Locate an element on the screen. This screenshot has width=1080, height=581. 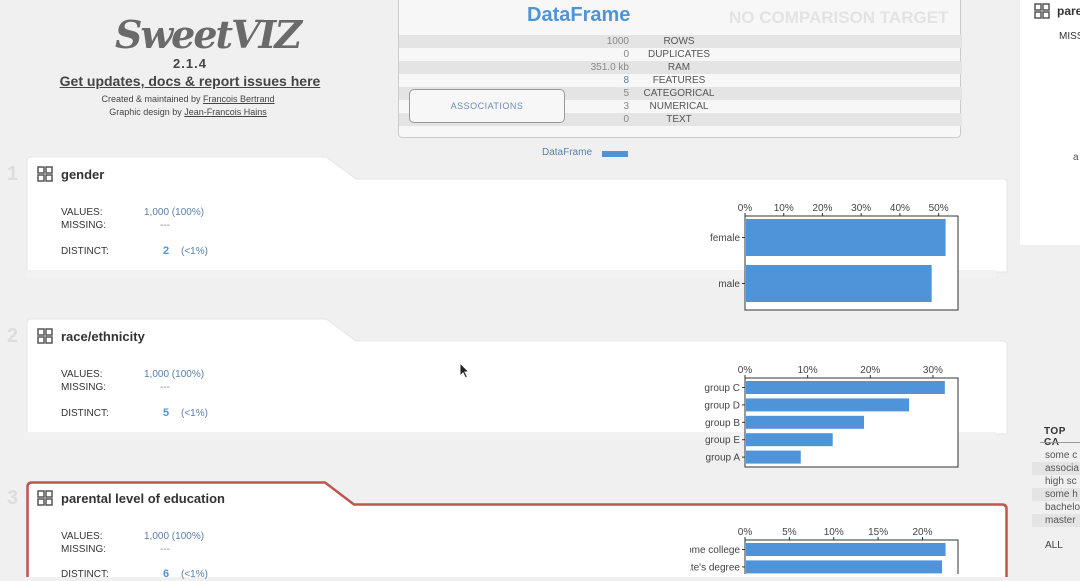
feature-index-3: 3 is located at coordinates (13, 498).